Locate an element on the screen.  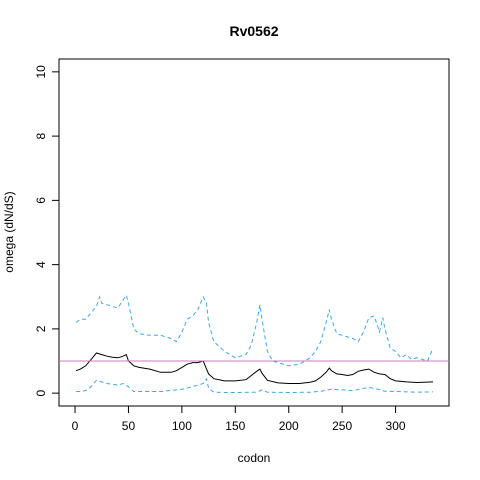
x-tick-label: 100 is located at coordinates (182, 426).